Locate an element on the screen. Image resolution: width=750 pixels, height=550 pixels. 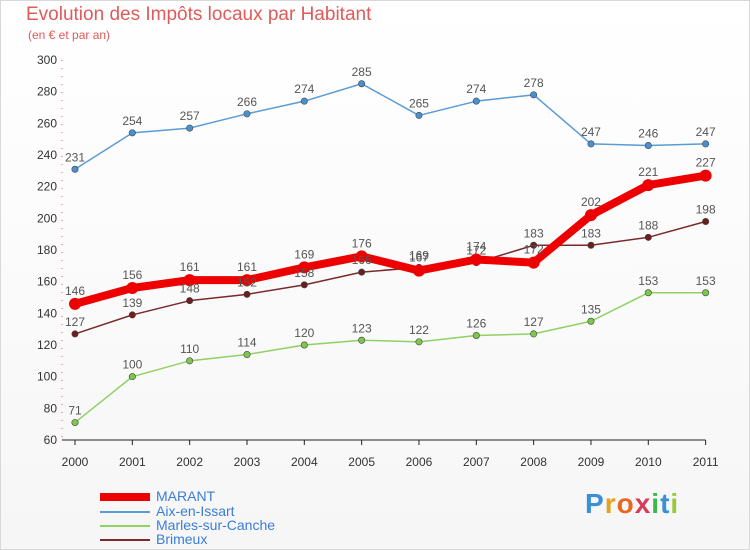
data-label-brimeux: 166 is located at coordinates (362, 260).